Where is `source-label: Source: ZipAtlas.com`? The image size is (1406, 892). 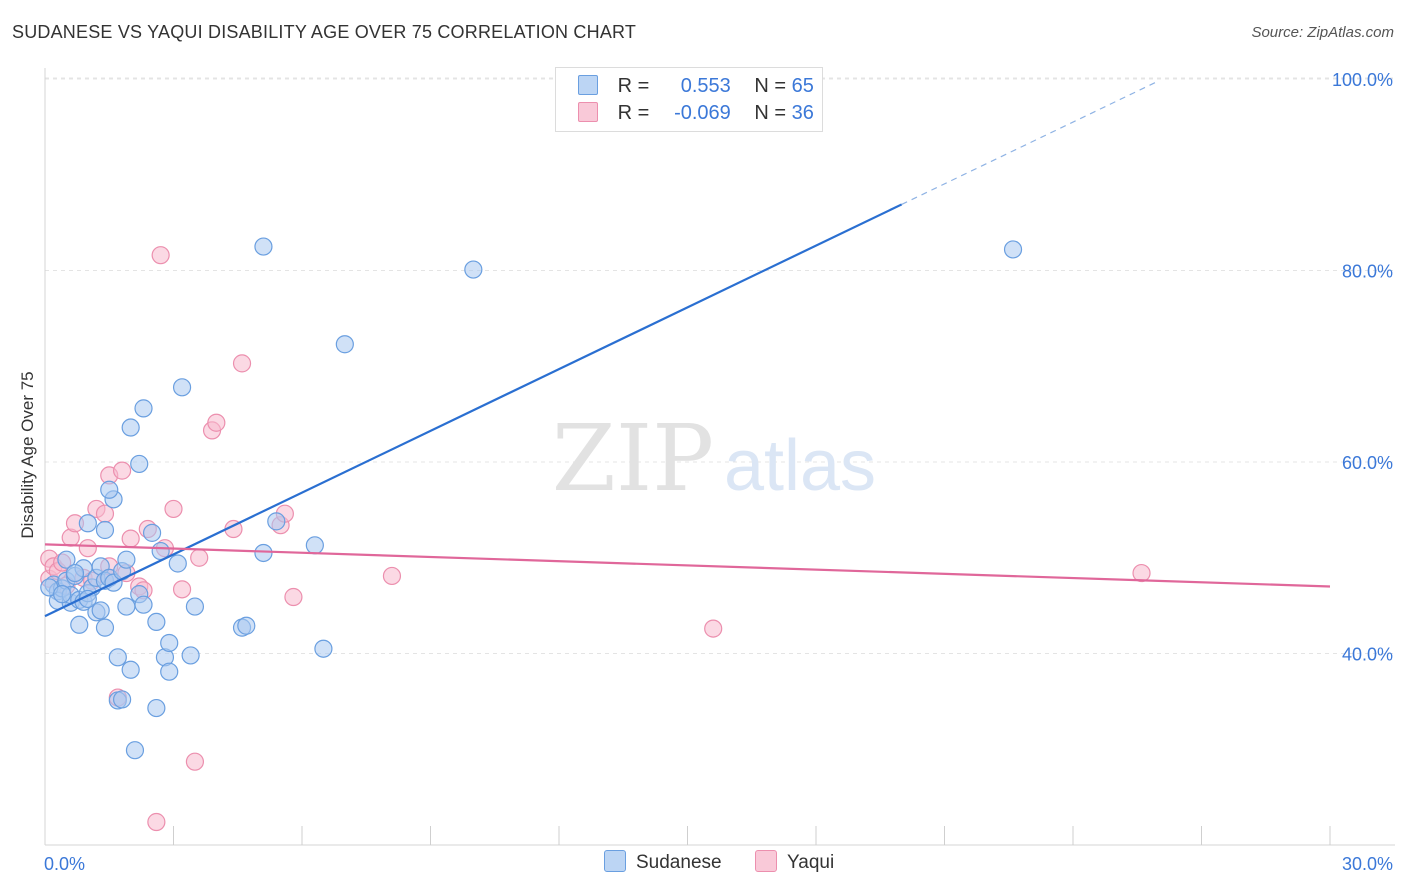 source-label: Source: ZipAtlas.com is located at coordinates (1322, 32).